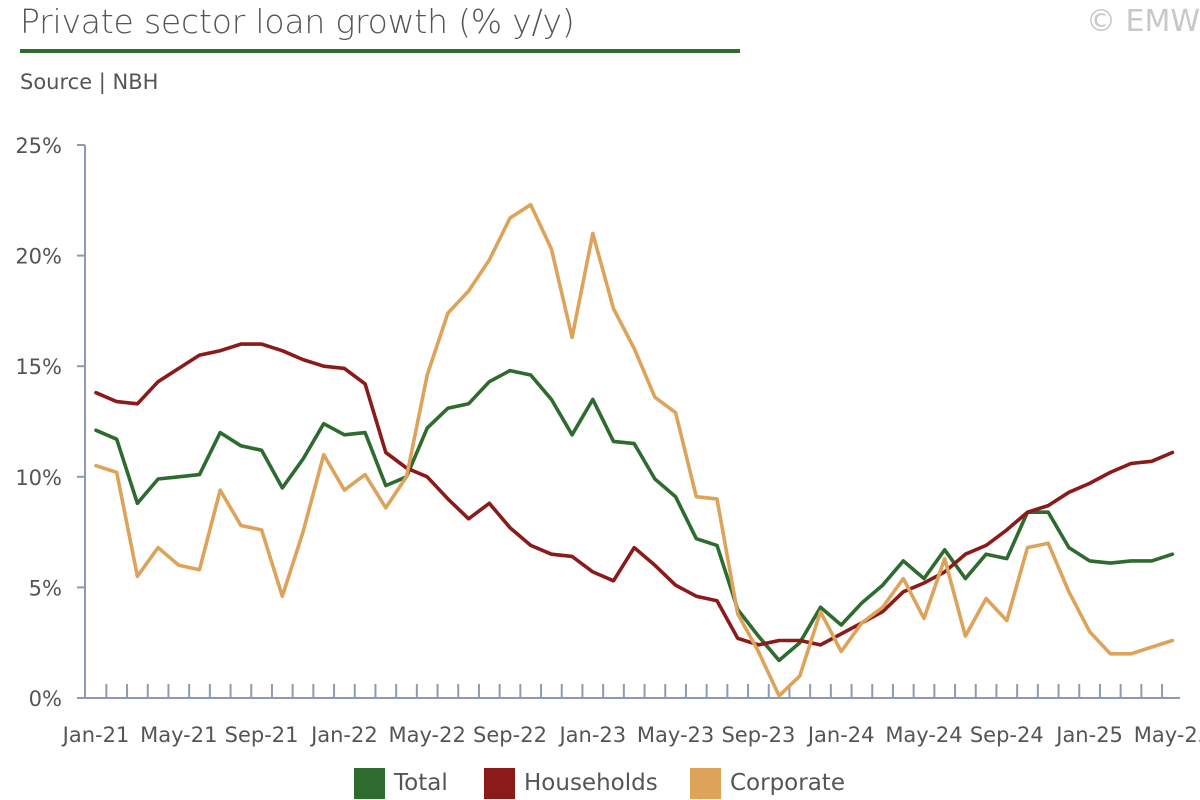 The height and width of the screenshot is (800, 1200). I want to click on source-text: Source | NBH, so click(89, 82).